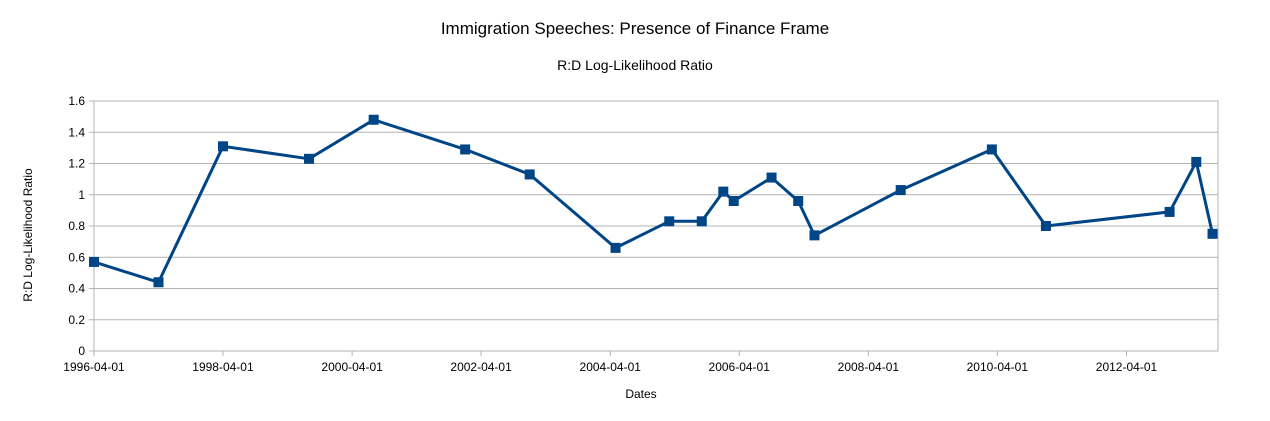  I want to click on y-axis-ticks: 0 0.2 0.4 0.6 0.8 1 1.2 1.4 1.6, so click(81, 226).